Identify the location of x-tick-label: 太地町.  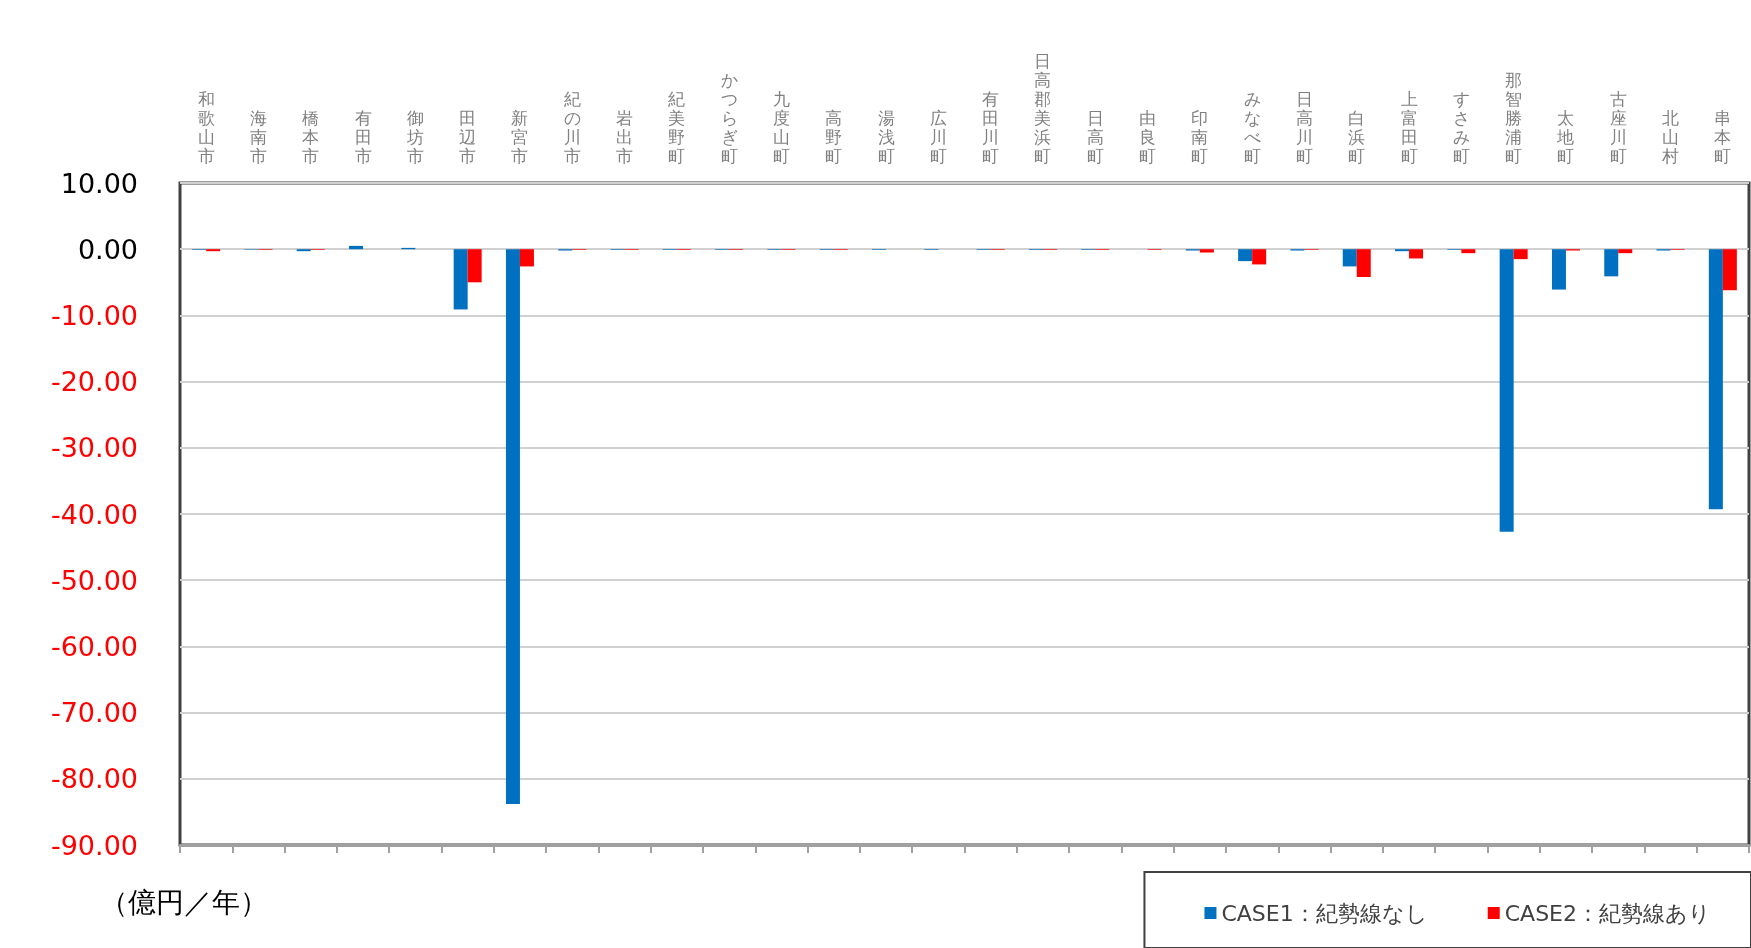
(1565, 136).